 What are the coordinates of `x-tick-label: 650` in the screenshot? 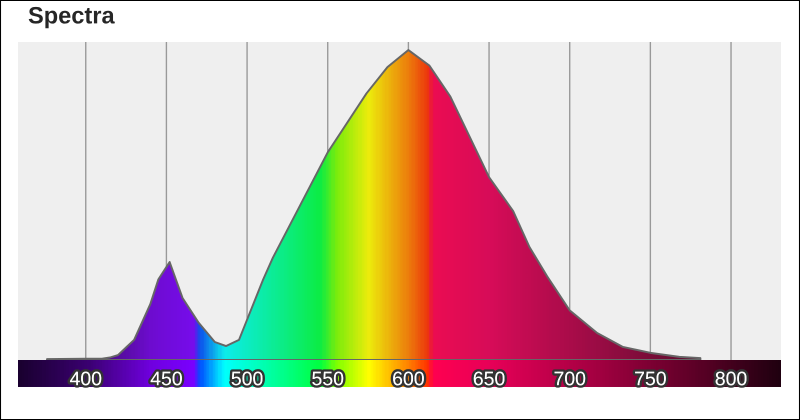 It's located at (489, 379).